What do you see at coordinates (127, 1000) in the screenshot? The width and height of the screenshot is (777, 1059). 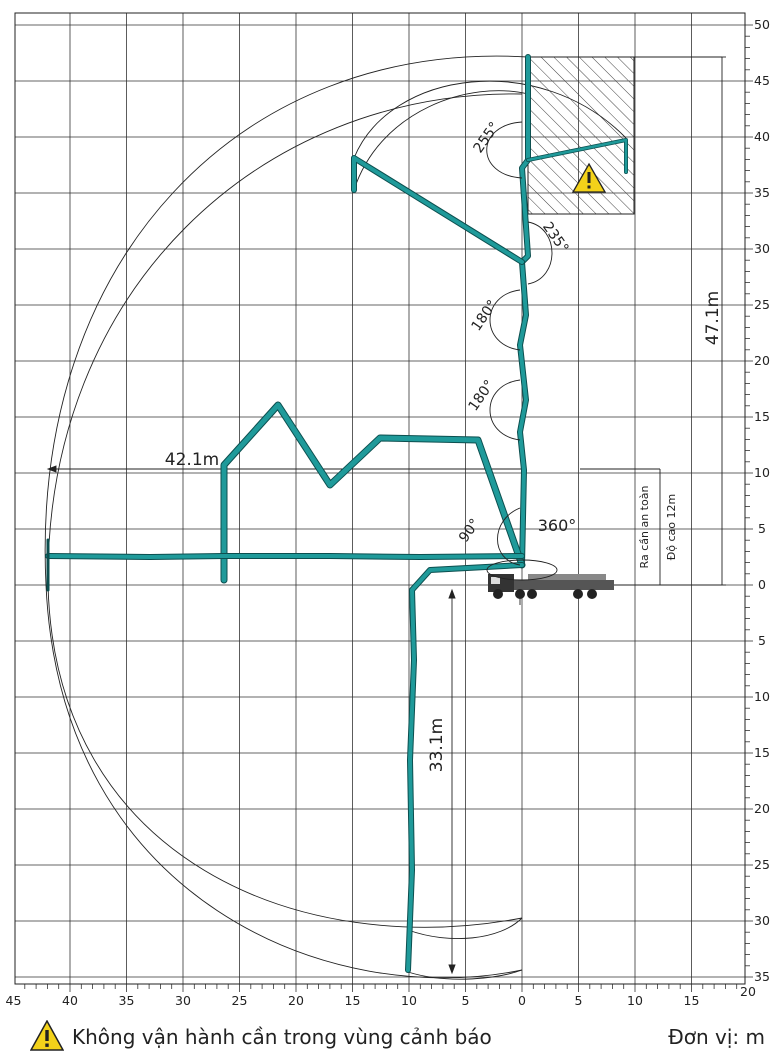 I see `x-tick-label: 35` at bounding box center [127, 1000].